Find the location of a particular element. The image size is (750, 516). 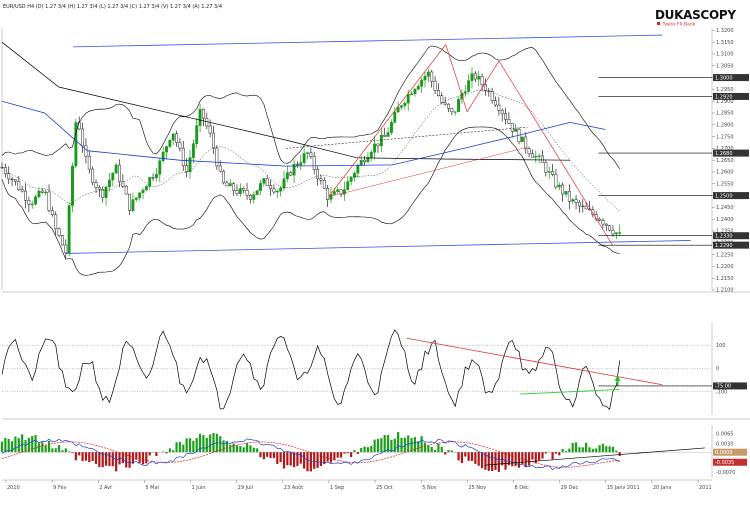

macd-tag-box is located at coordinates (730, 462).